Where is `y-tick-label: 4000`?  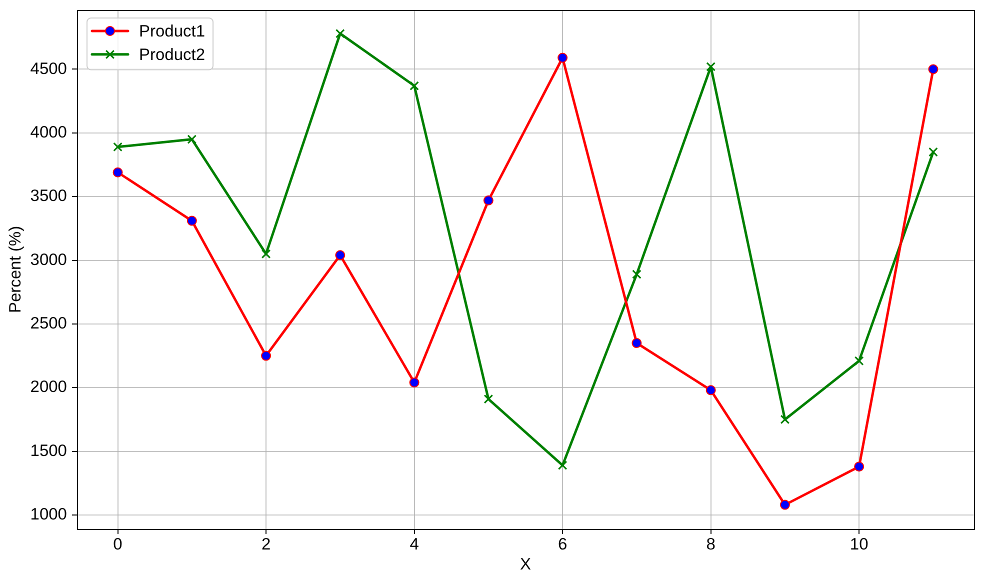 y-tick-label: 4000 is located at coordinates (48, 132).